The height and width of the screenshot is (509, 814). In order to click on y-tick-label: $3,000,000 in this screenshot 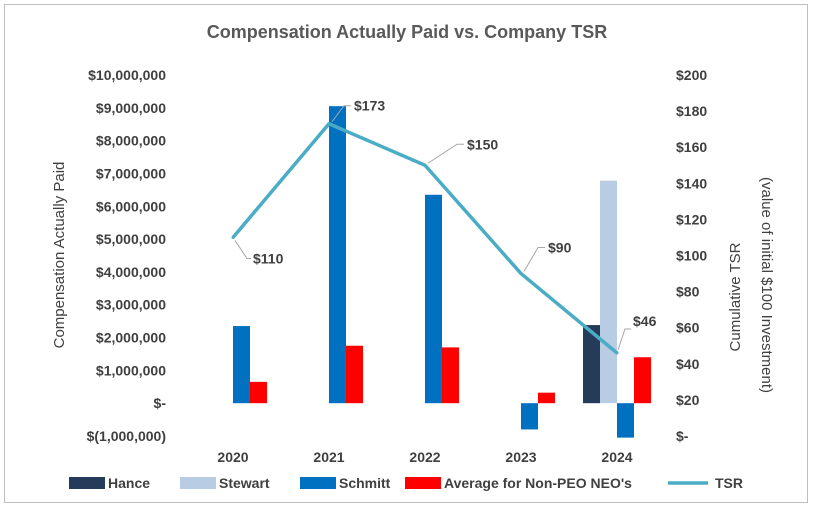, I will do `click(131, 305)`.